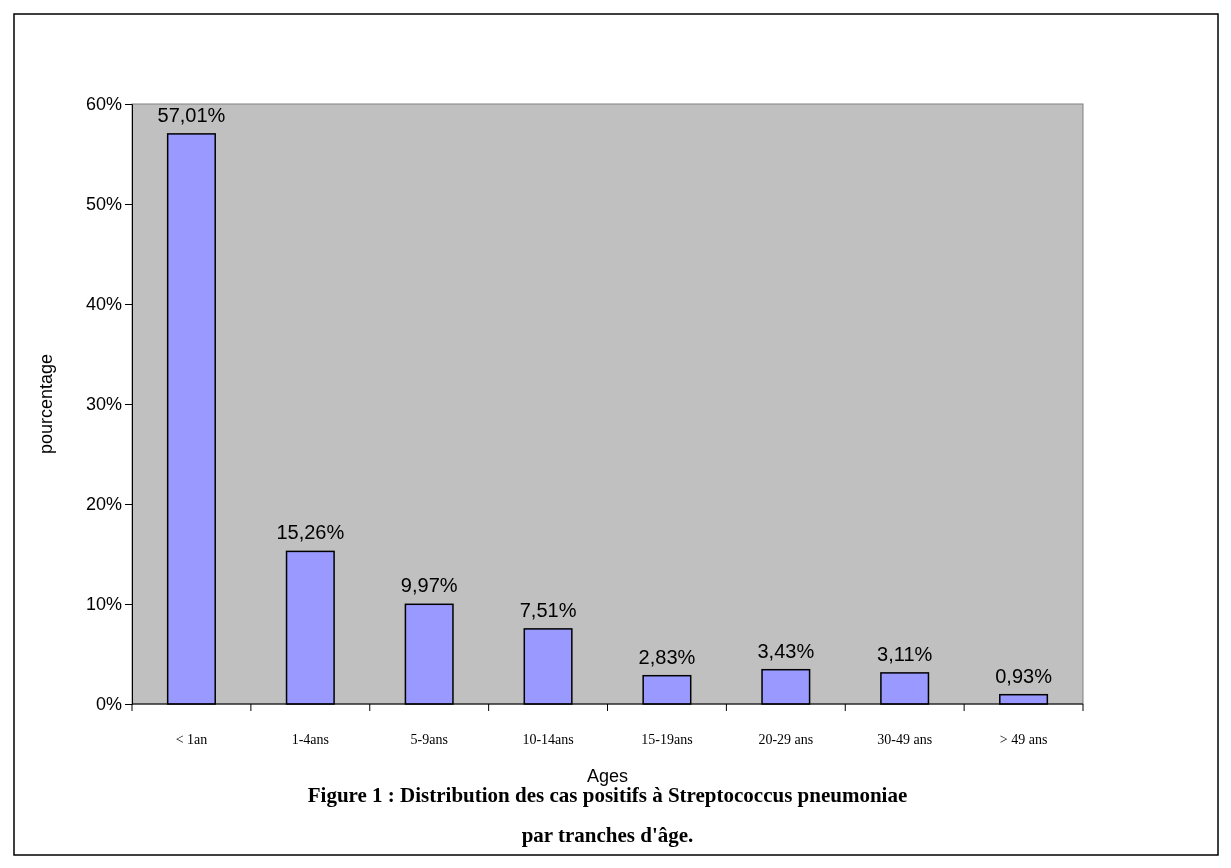 This screenshot has height=868, width=1231. Describe the element at coordinates (1024, 675) in the screenshot. I see `data-label: 0,93%` at that location.